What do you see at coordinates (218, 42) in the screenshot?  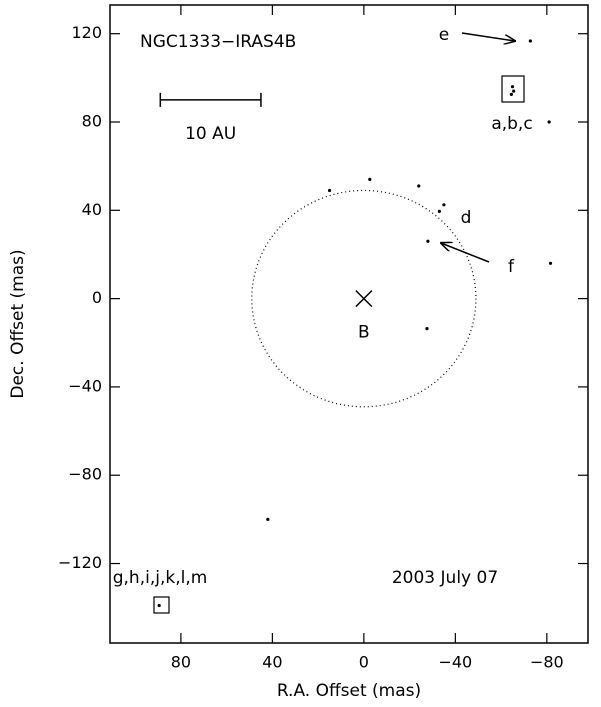 I see `chart-title: NGC1333−IRAS4B` at bounding box center [218, 42].